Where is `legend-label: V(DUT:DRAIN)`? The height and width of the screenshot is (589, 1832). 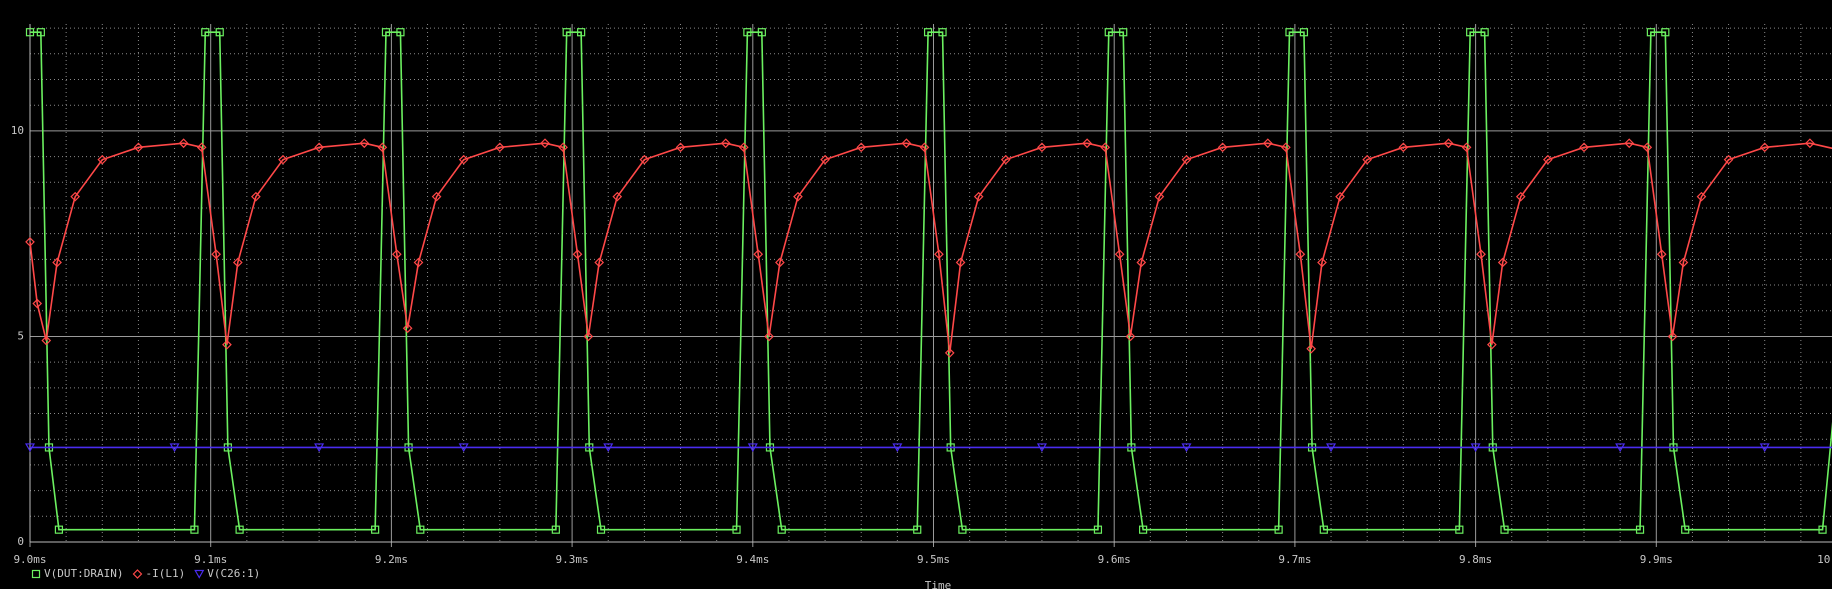
legend-label: V(DUT:DRAIN) is located at coordinates (83, 573).